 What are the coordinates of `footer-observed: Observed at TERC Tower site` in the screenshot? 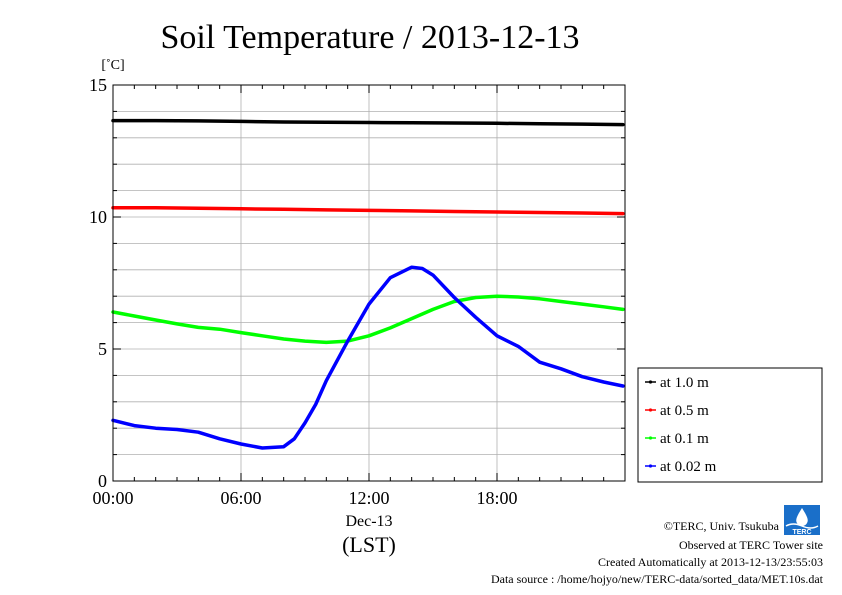 It's located at (751, 545).